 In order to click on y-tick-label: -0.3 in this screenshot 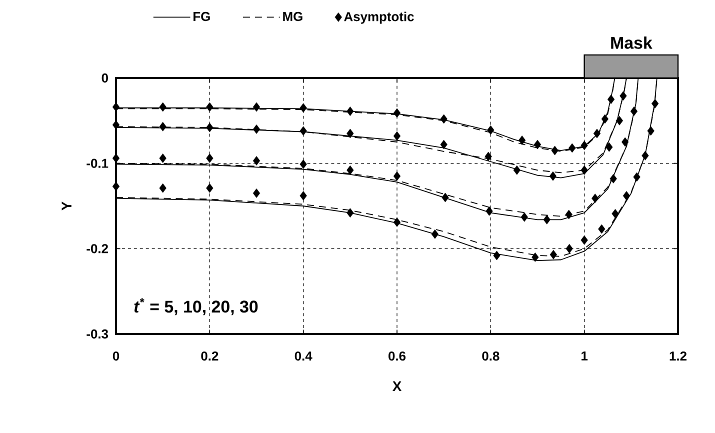, I will do `click(97, 334)`.